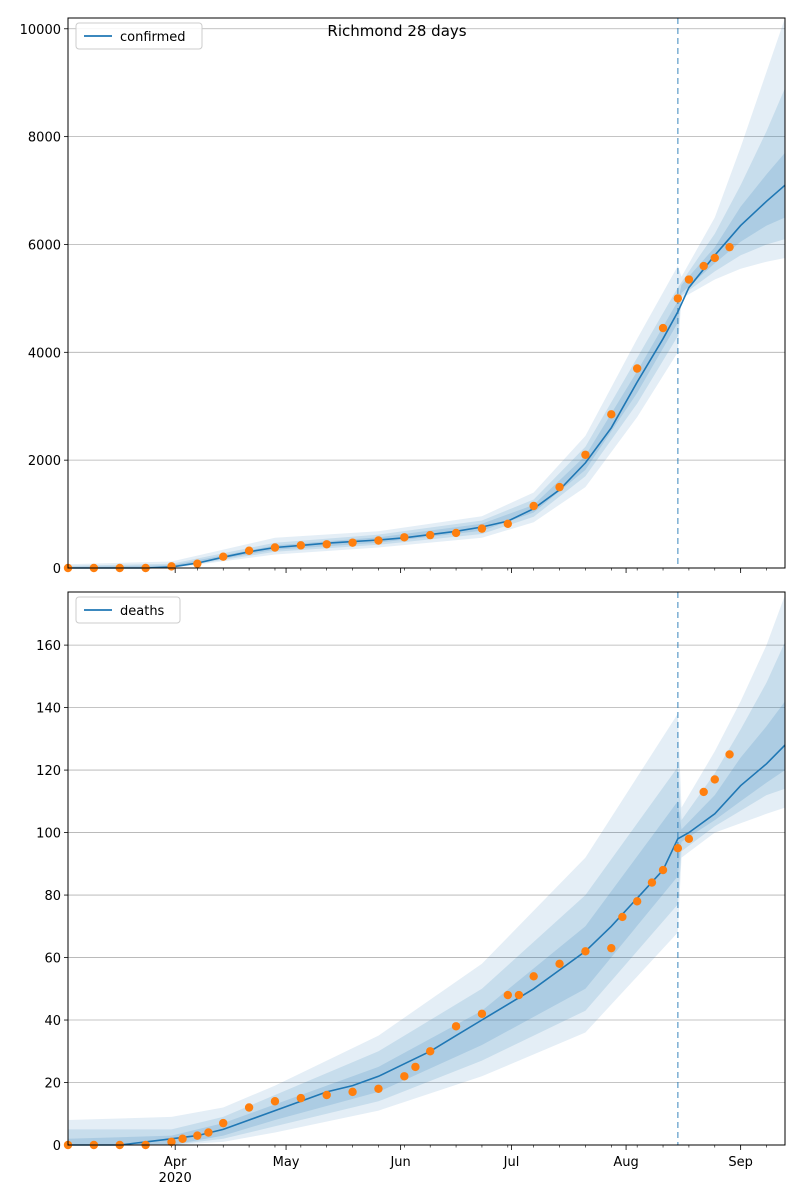  What do you see at coordinates (52, 1021) in the screenshot?
I see `y-tick-label: 40` at bounding box center [52, 1021].